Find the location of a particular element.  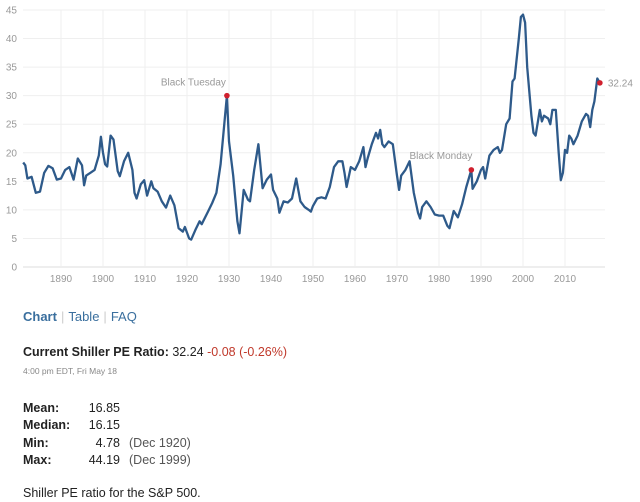

stat-value: 44.19 is located at coordinates (104, 460).